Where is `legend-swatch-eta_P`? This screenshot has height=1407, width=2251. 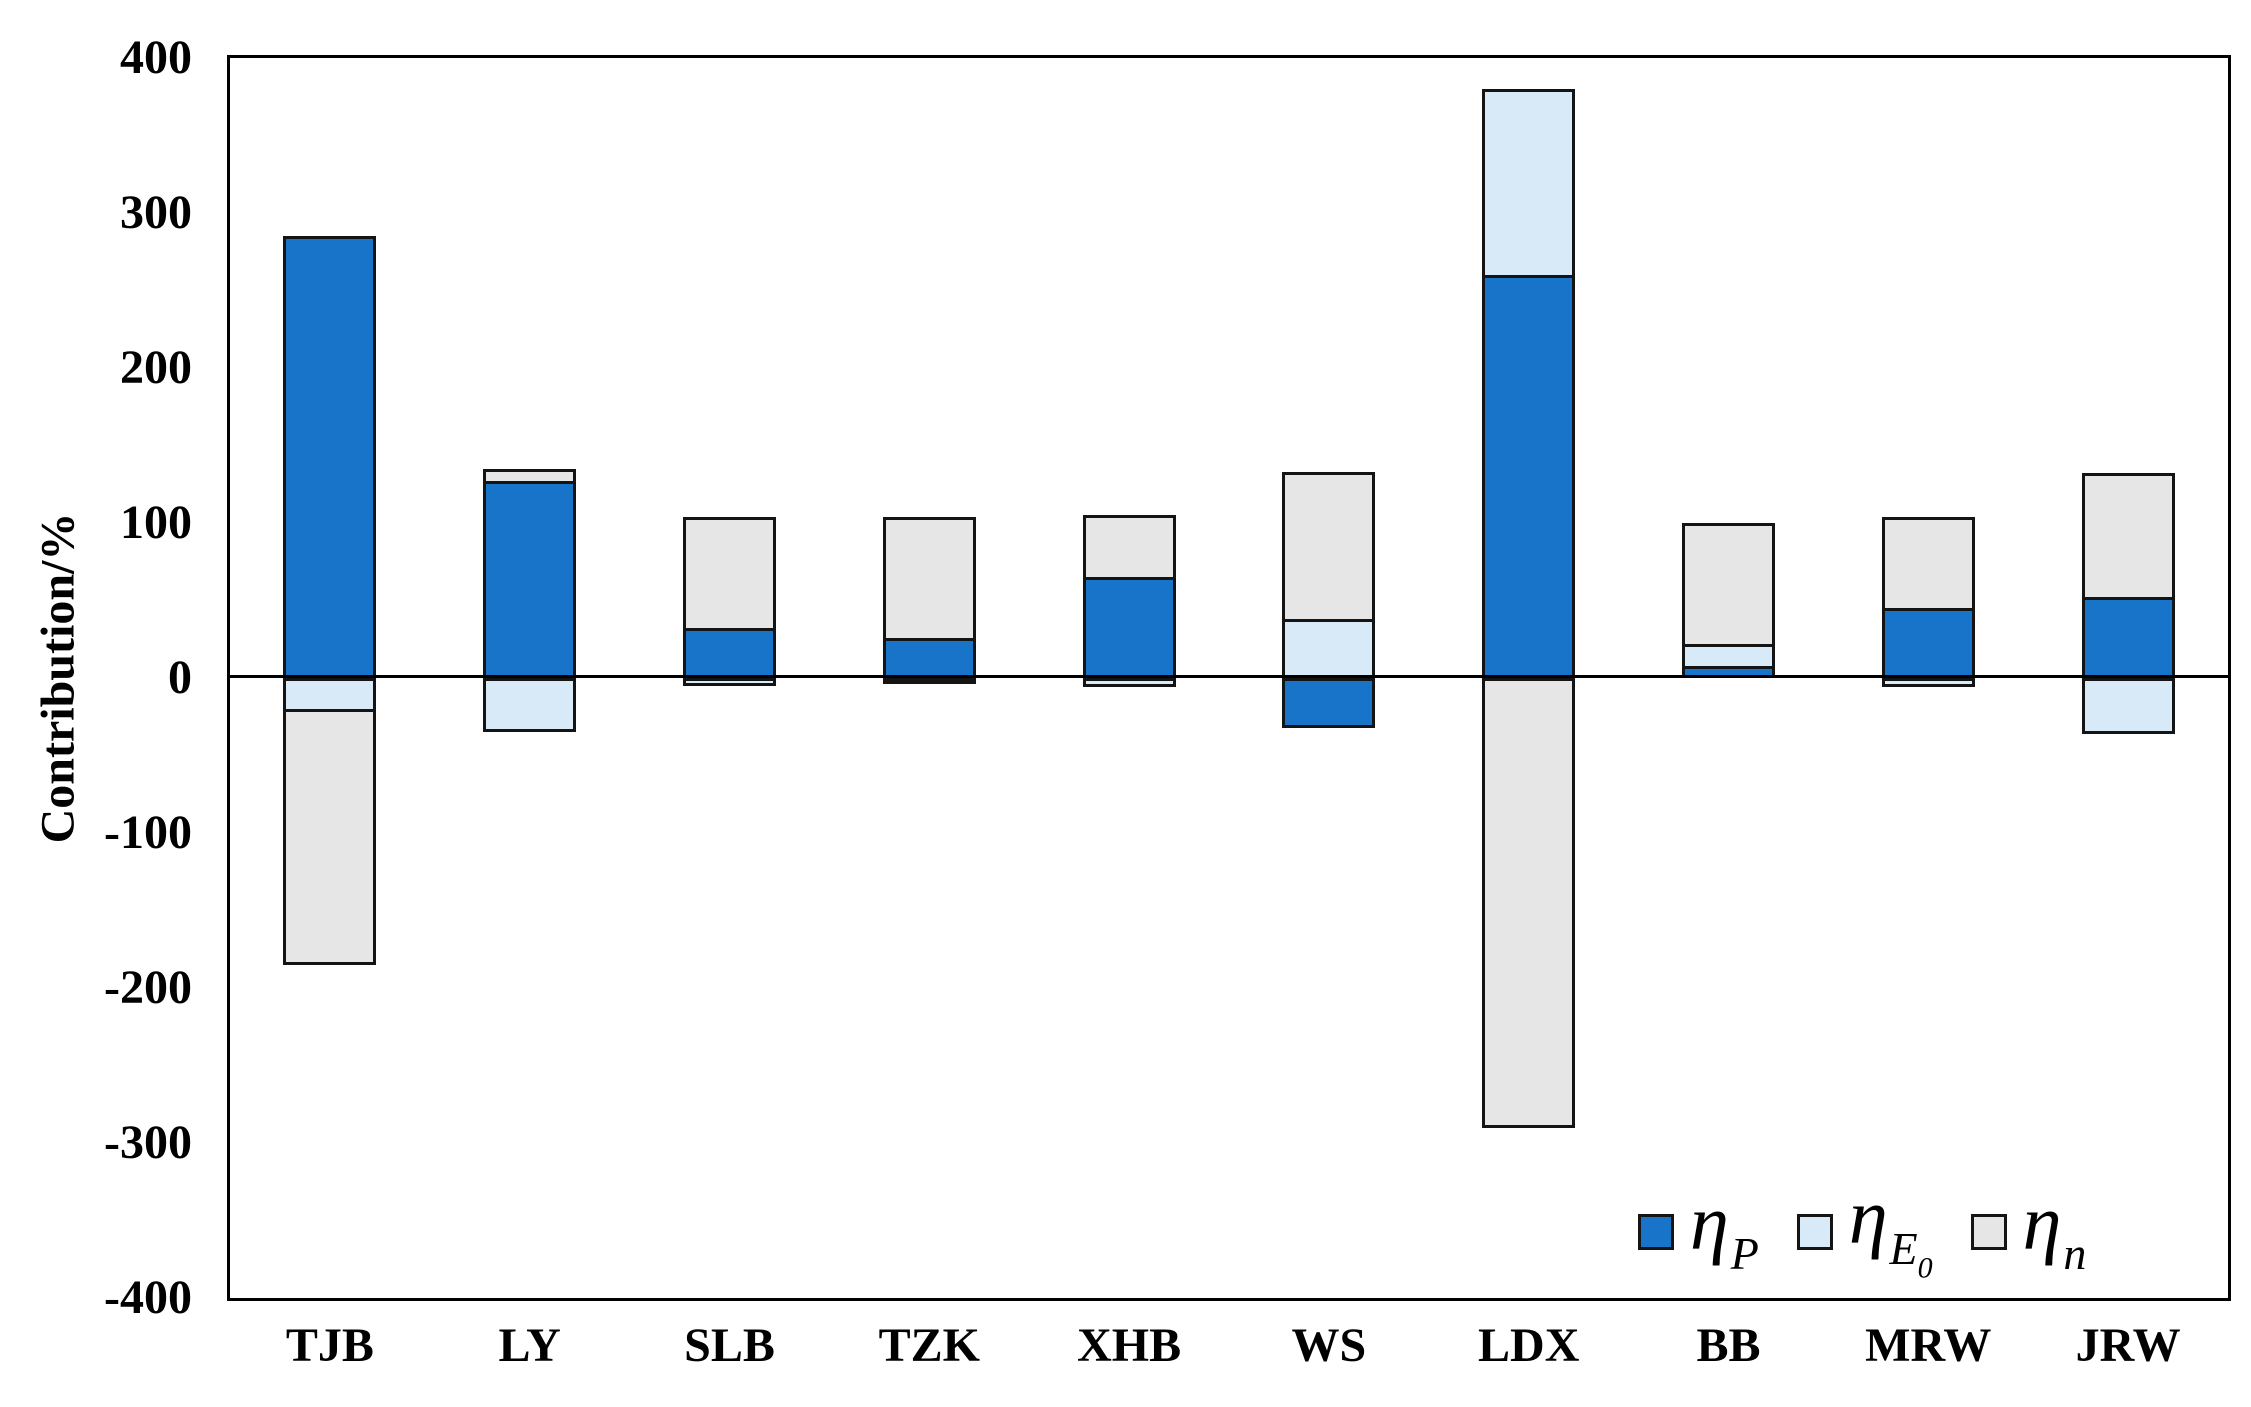
legend-swatch-eta_P is located at coordinates (1656, 1232).